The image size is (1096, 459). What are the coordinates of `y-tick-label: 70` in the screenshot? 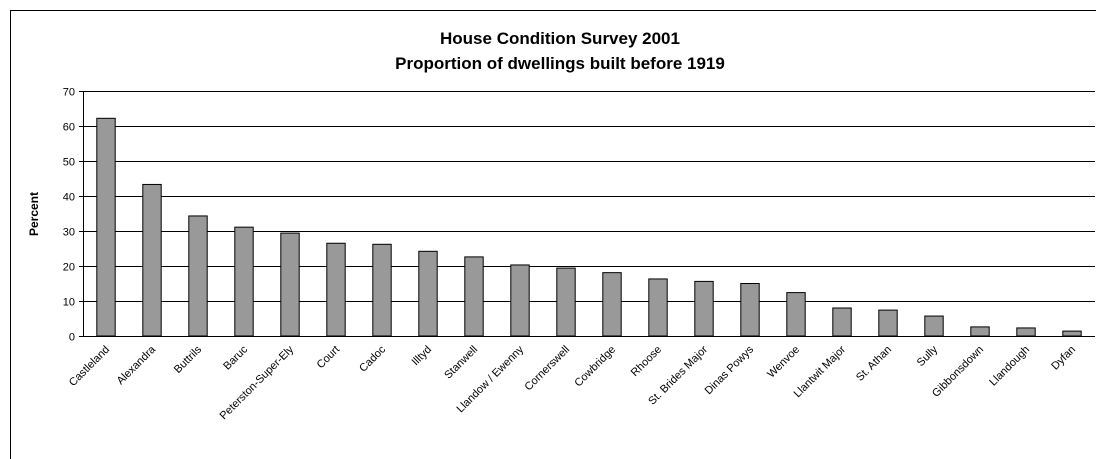 It's located at (69, 93).